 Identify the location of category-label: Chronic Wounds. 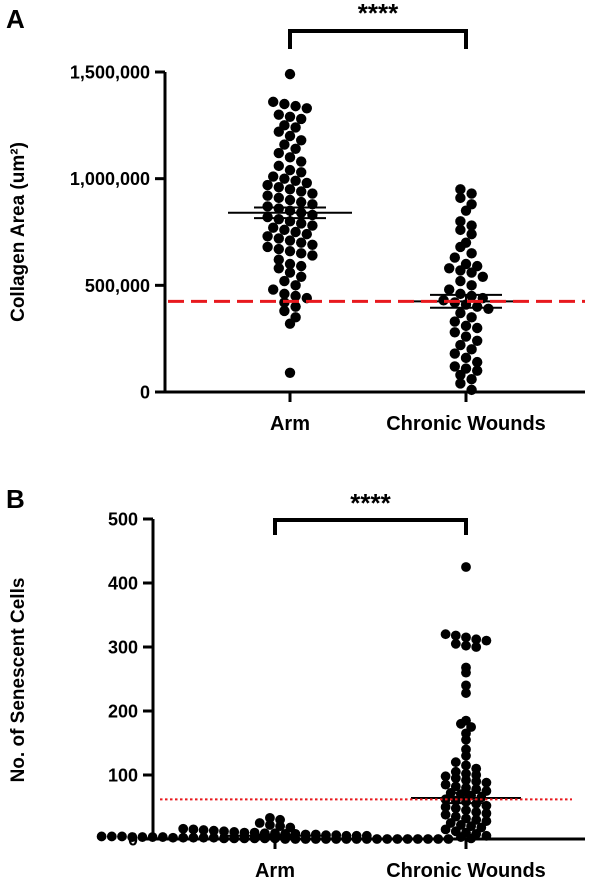
(466, 424).